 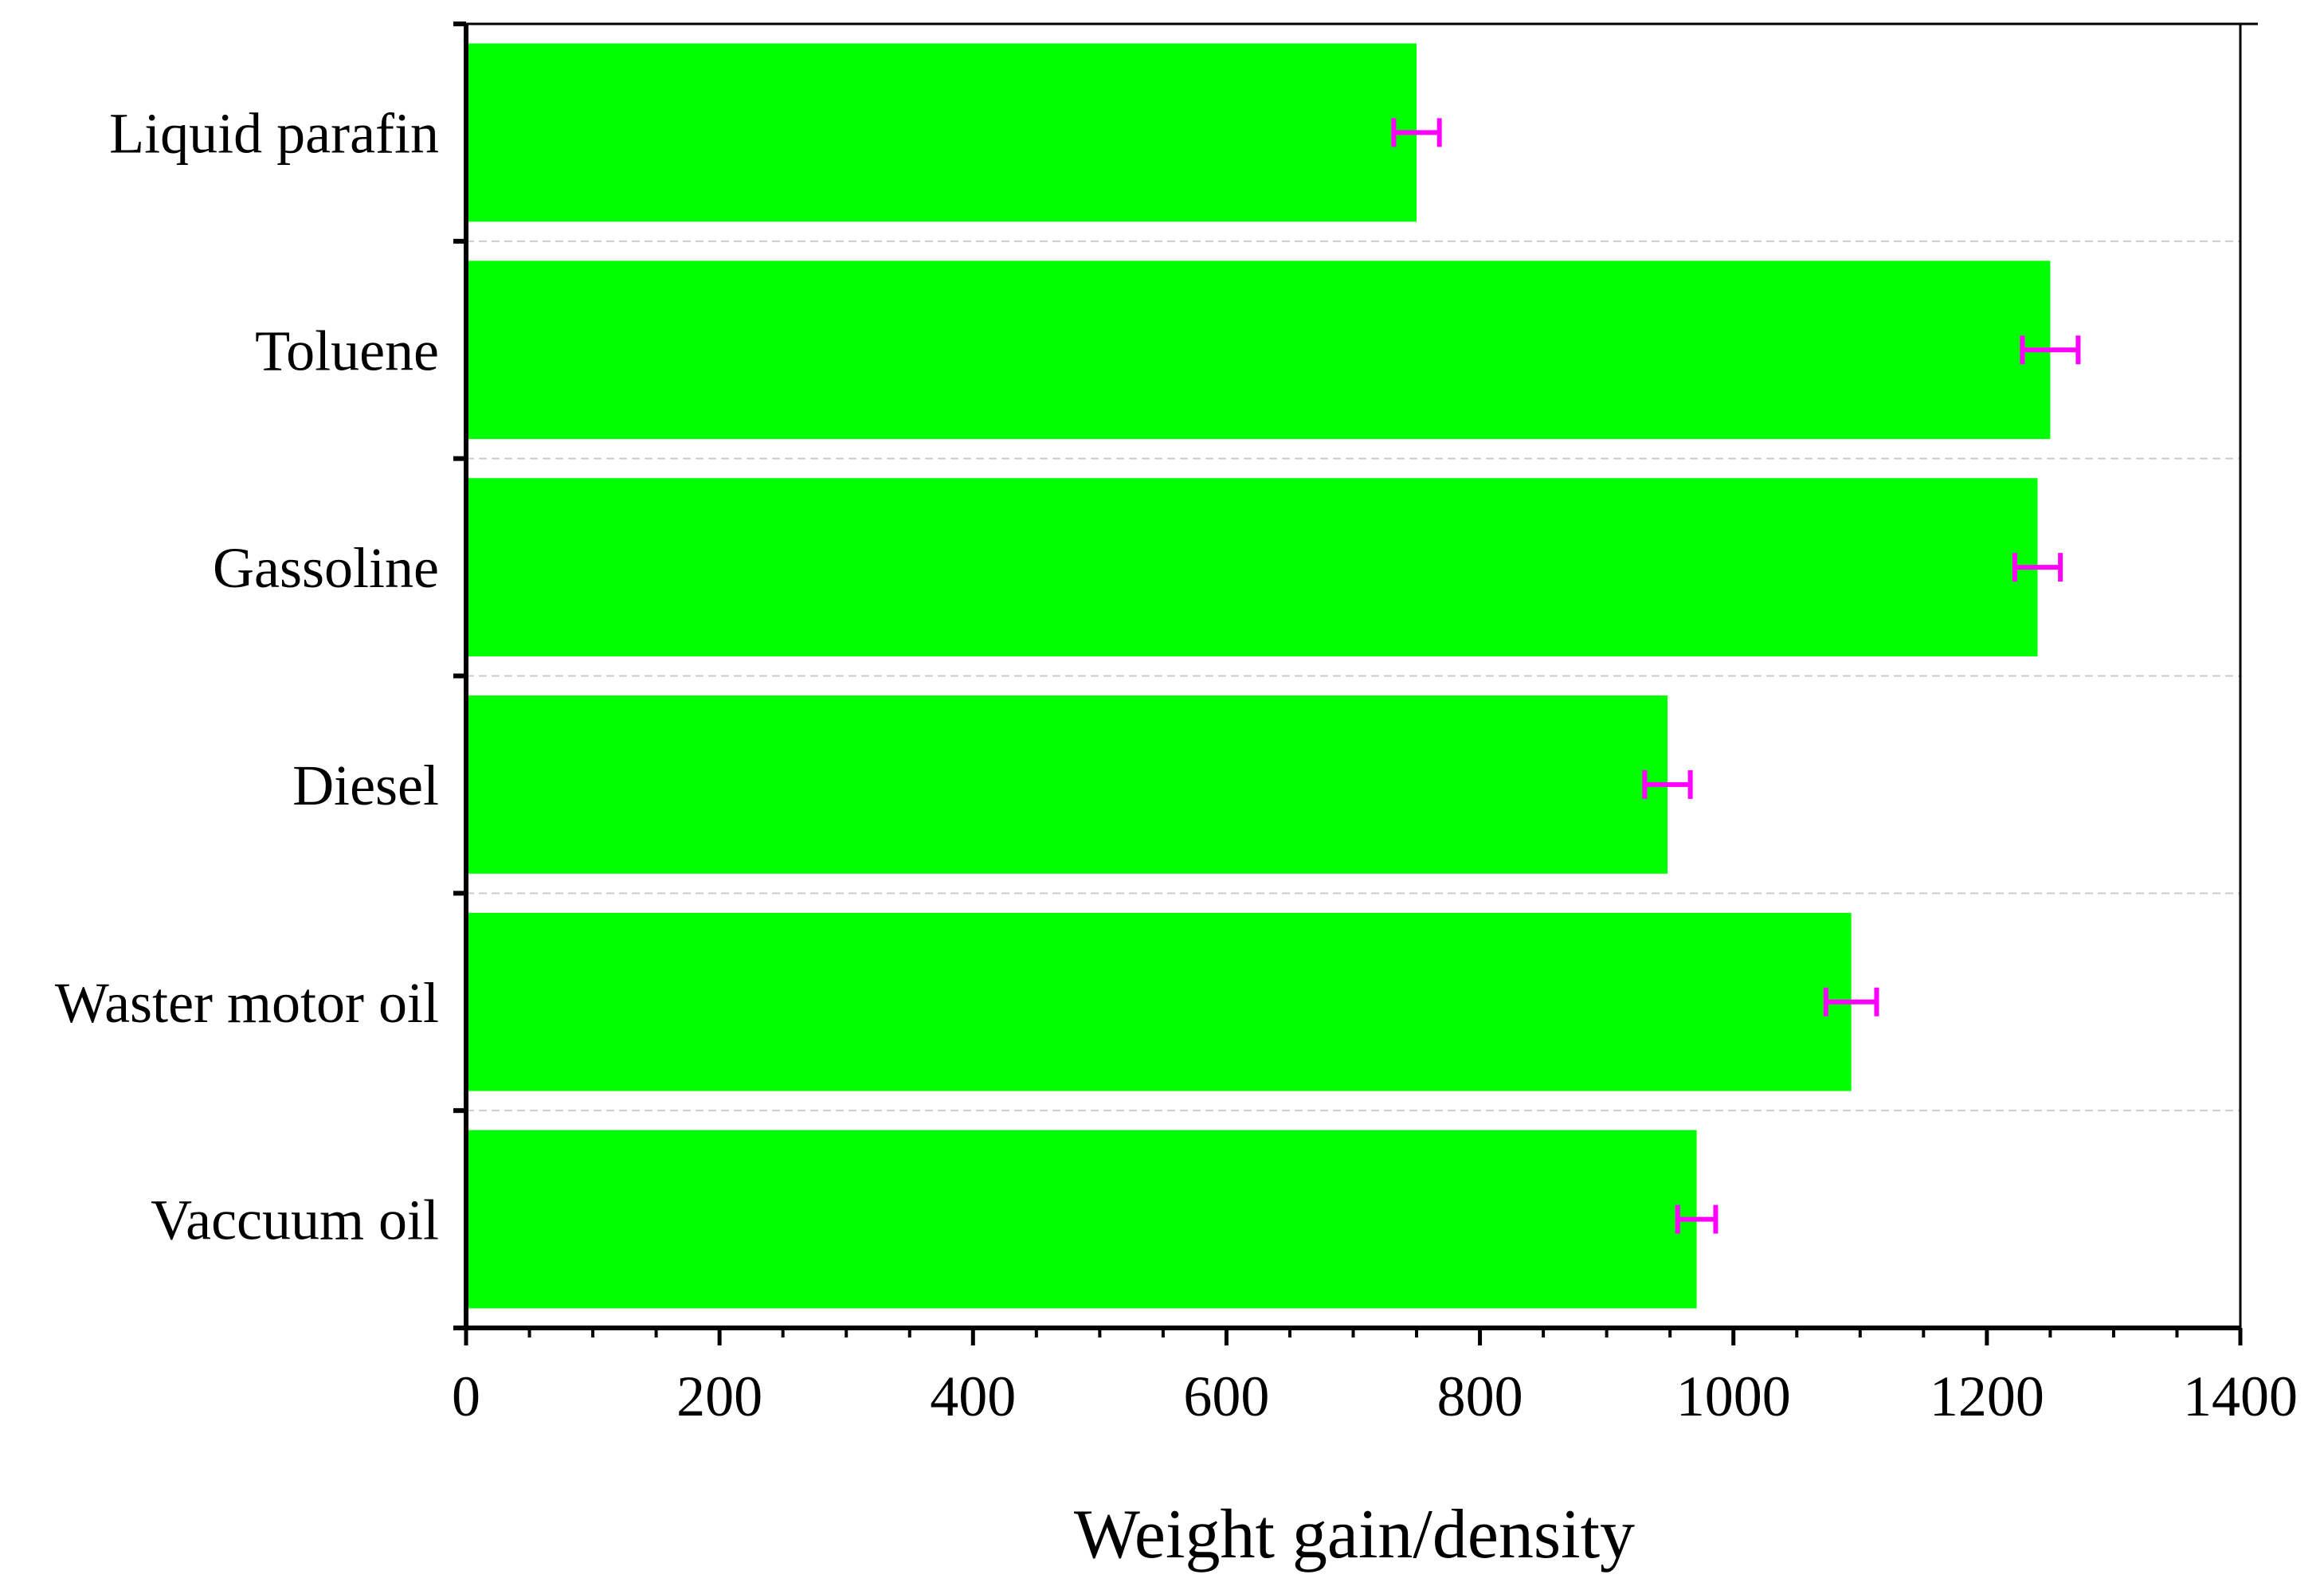 I want to click on category-label: Liquid parafin, so click(x=274, y=133).